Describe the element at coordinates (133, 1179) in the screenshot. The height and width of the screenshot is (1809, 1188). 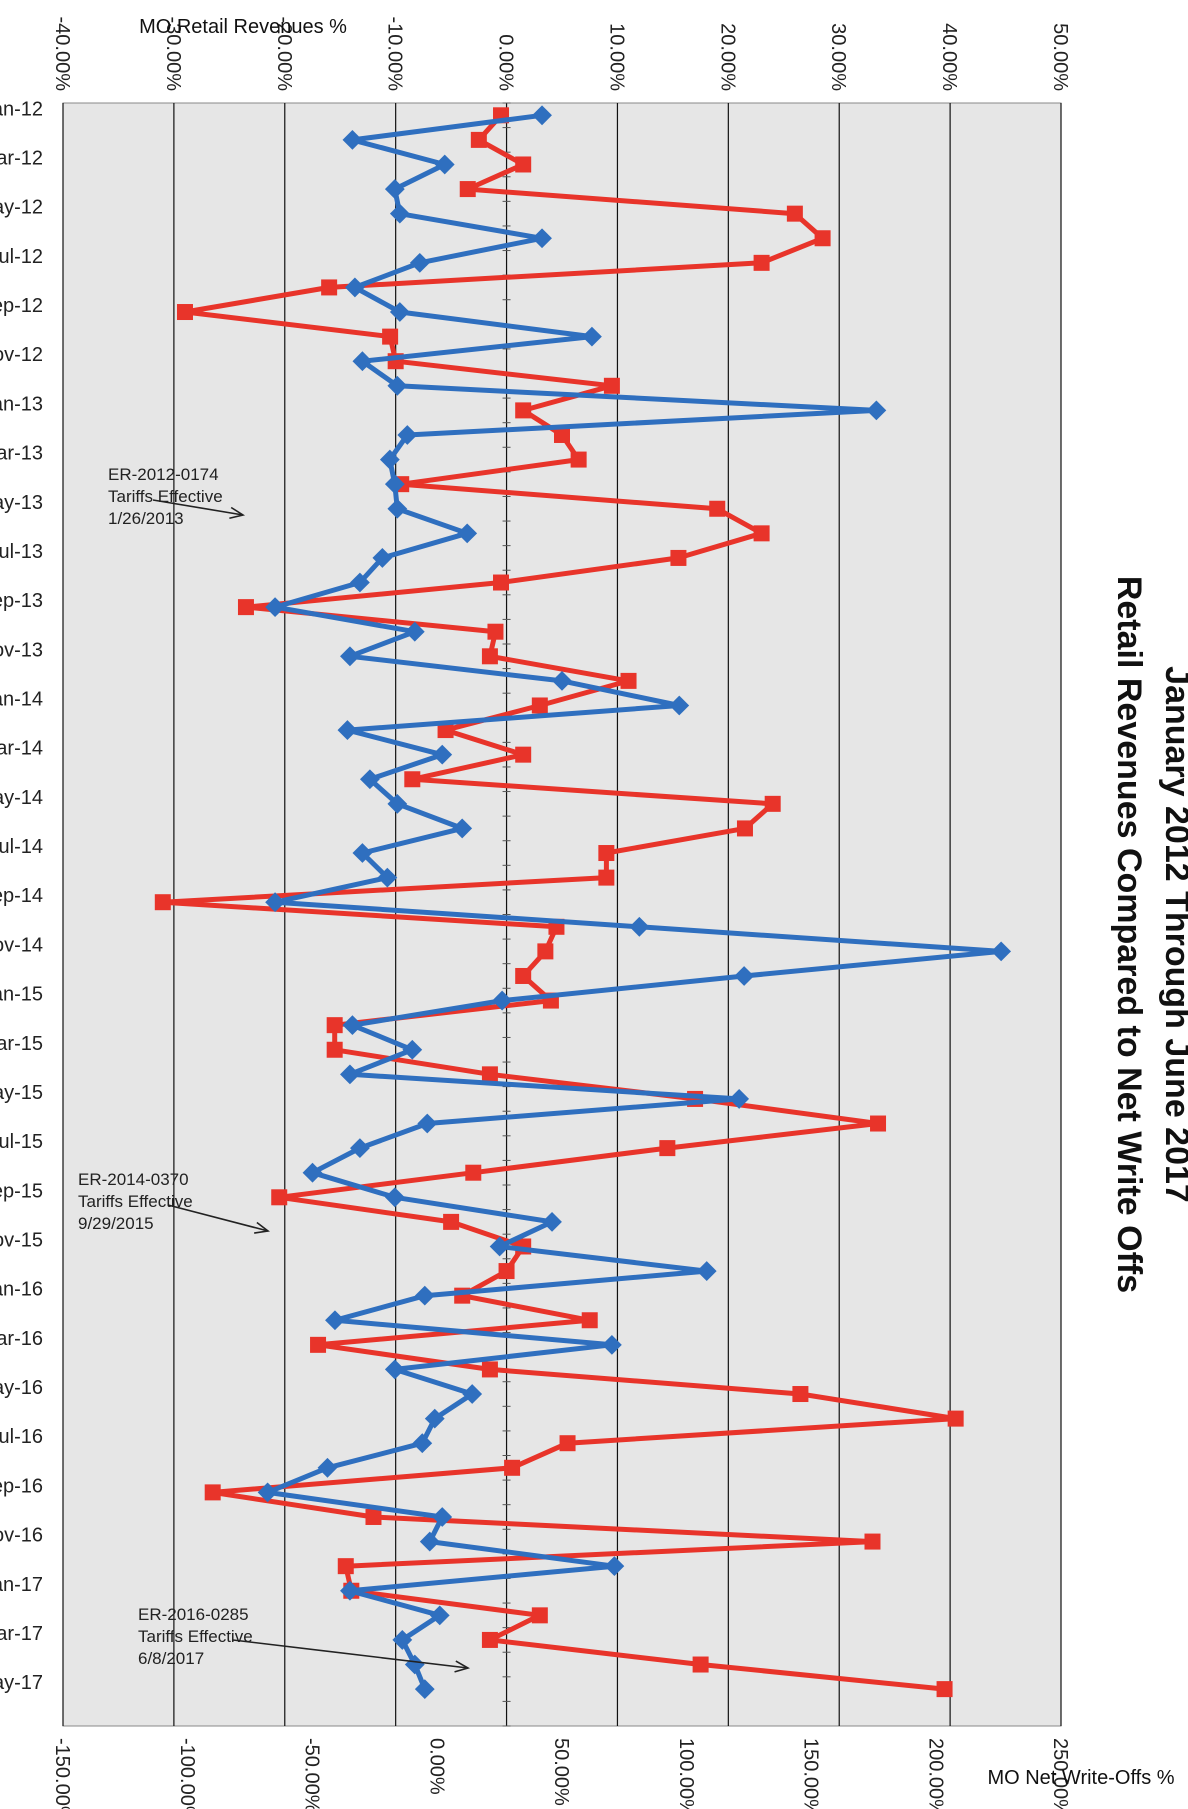
I see `annotation-text: ER-2014-0370` at that location.